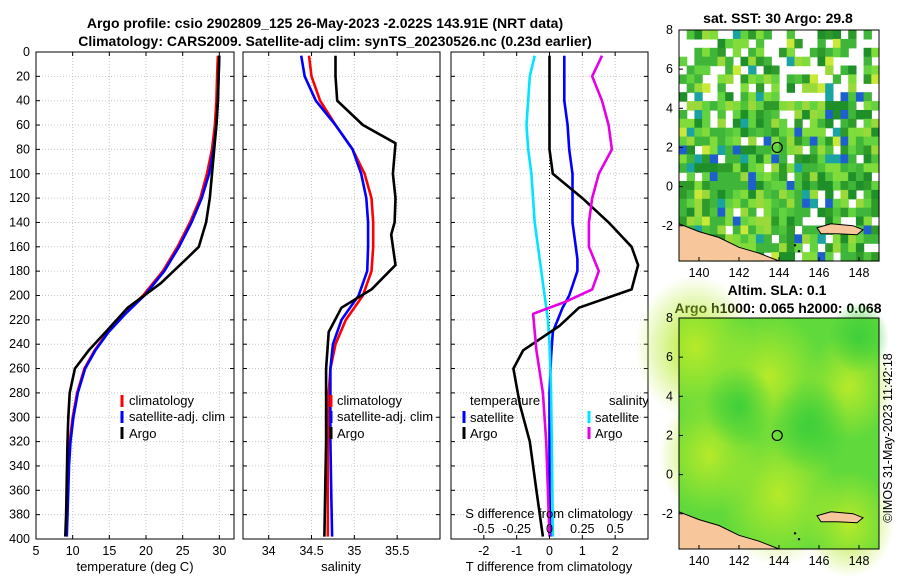 This screenshot has height=580, width=900. I want to click on top-tick-label: -0.25, so click(516, 529).